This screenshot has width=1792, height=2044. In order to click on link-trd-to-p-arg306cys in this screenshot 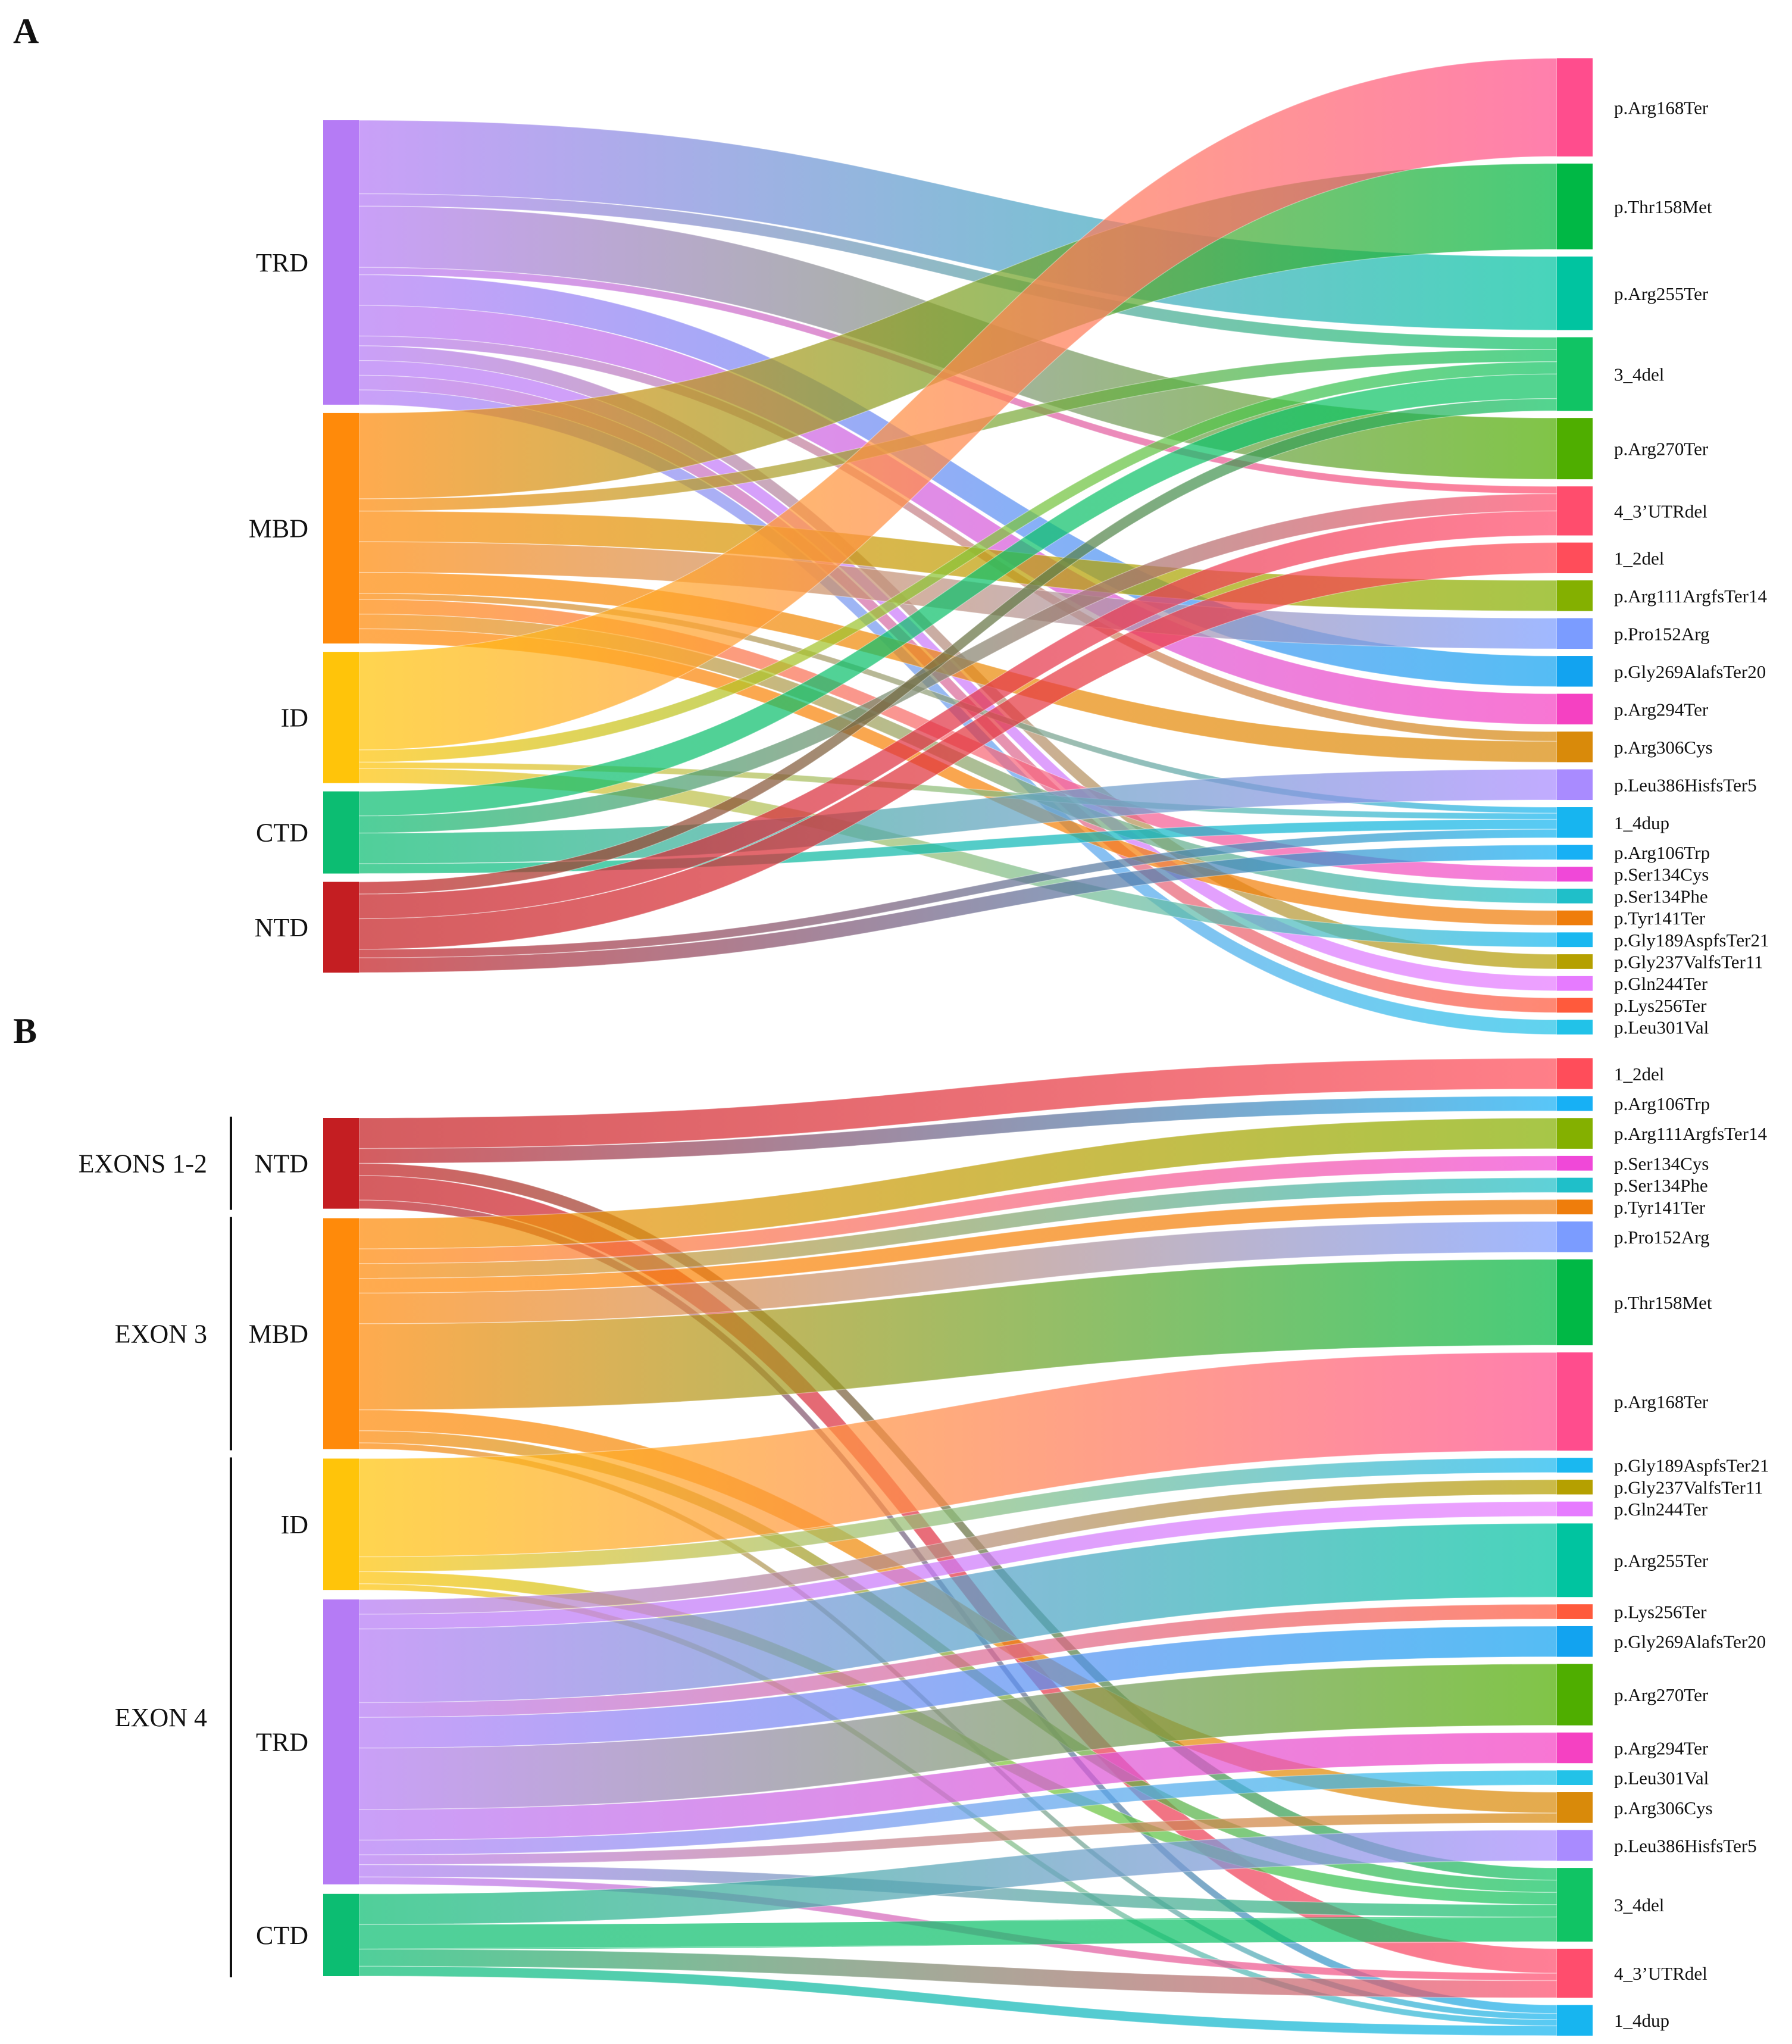, I will do `click(958, 1839)`.